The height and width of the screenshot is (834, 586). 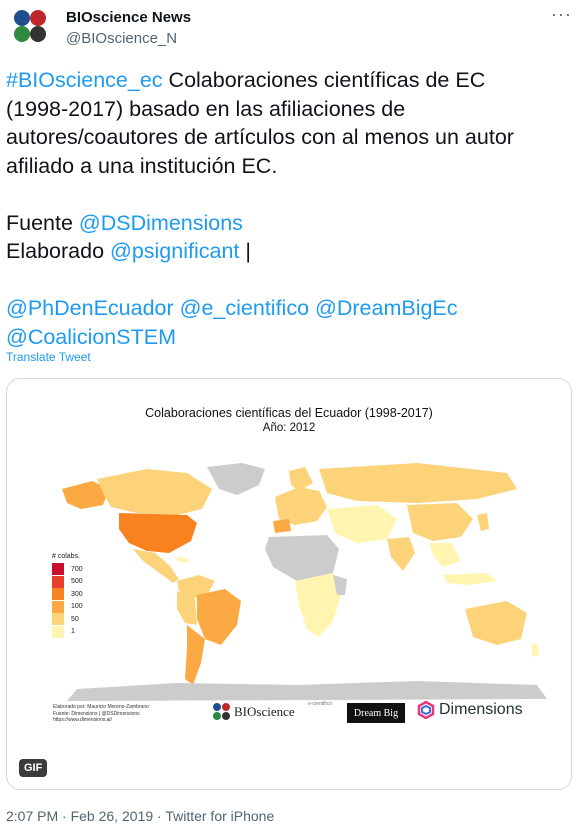 I want to click on hashtag-link: #BIOscience_ec, so click(x=84, y=80).